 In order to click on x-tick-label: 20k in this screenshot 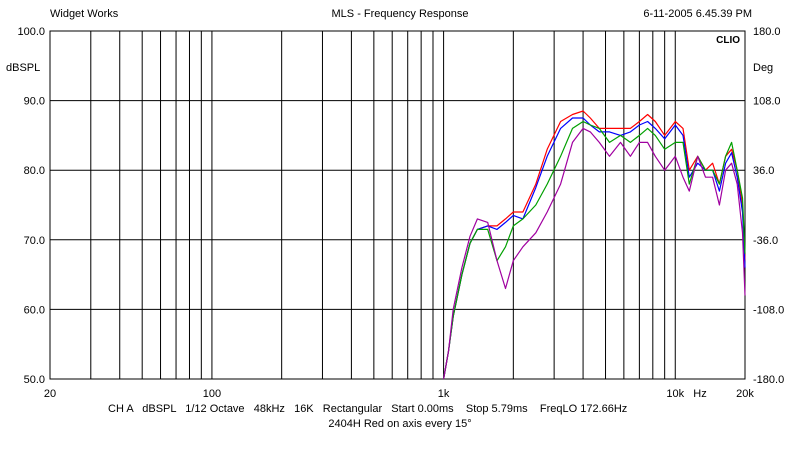, I will do `click(745, 394)`.